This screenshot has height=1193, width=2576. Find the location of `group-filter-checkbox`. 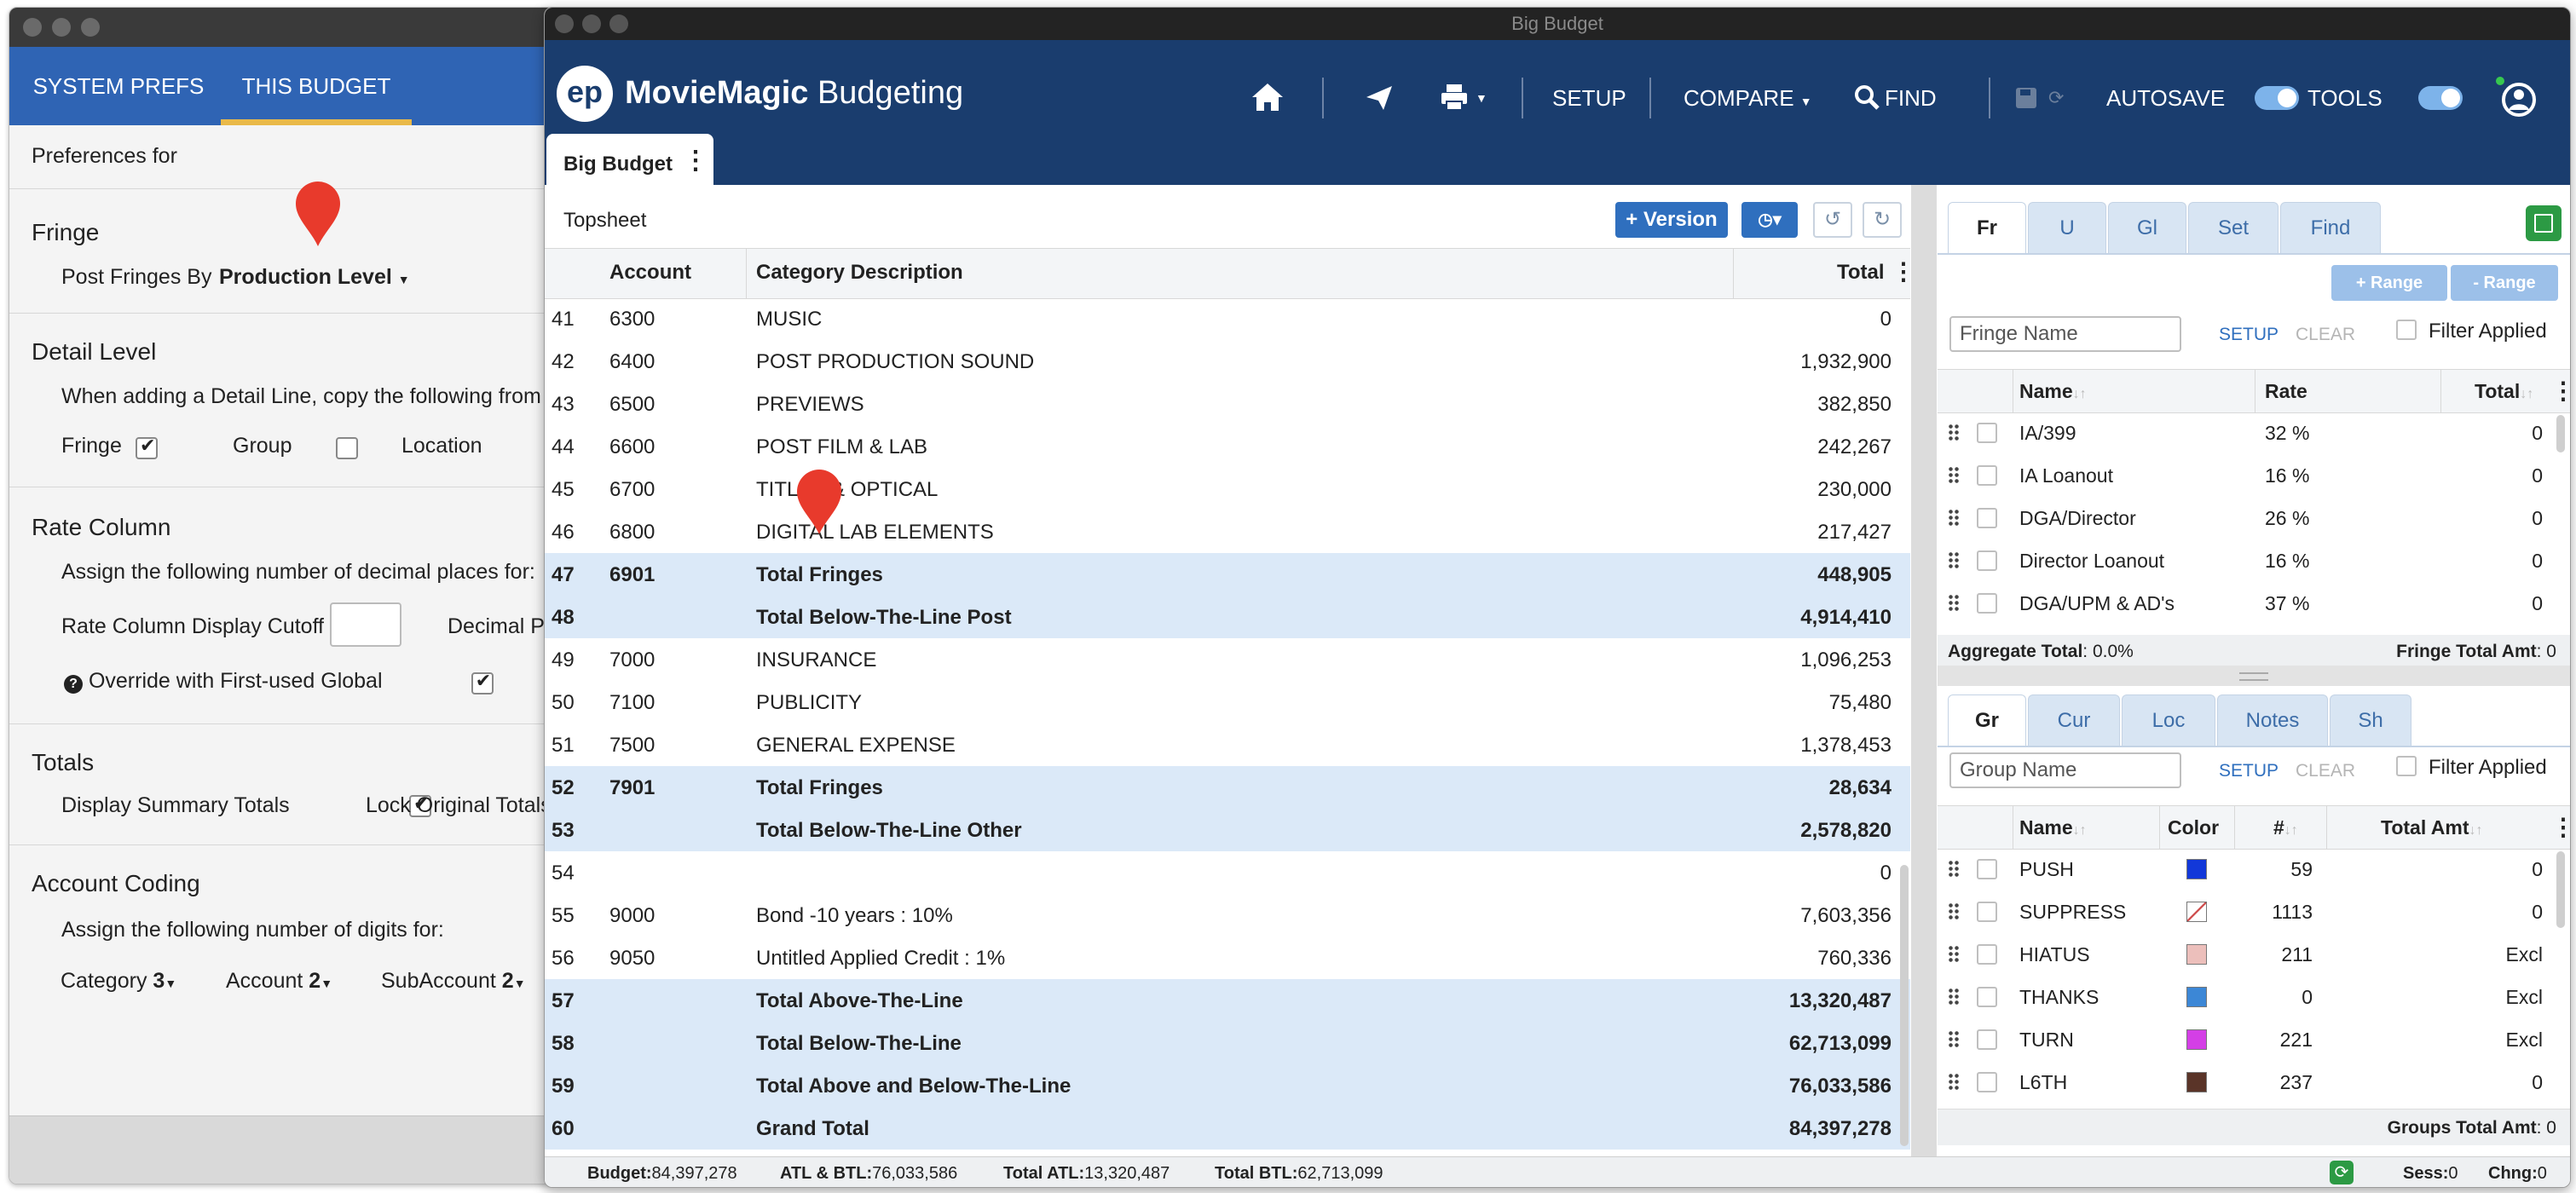

group-filter-checkbox is located at coordinates (2406, 766).